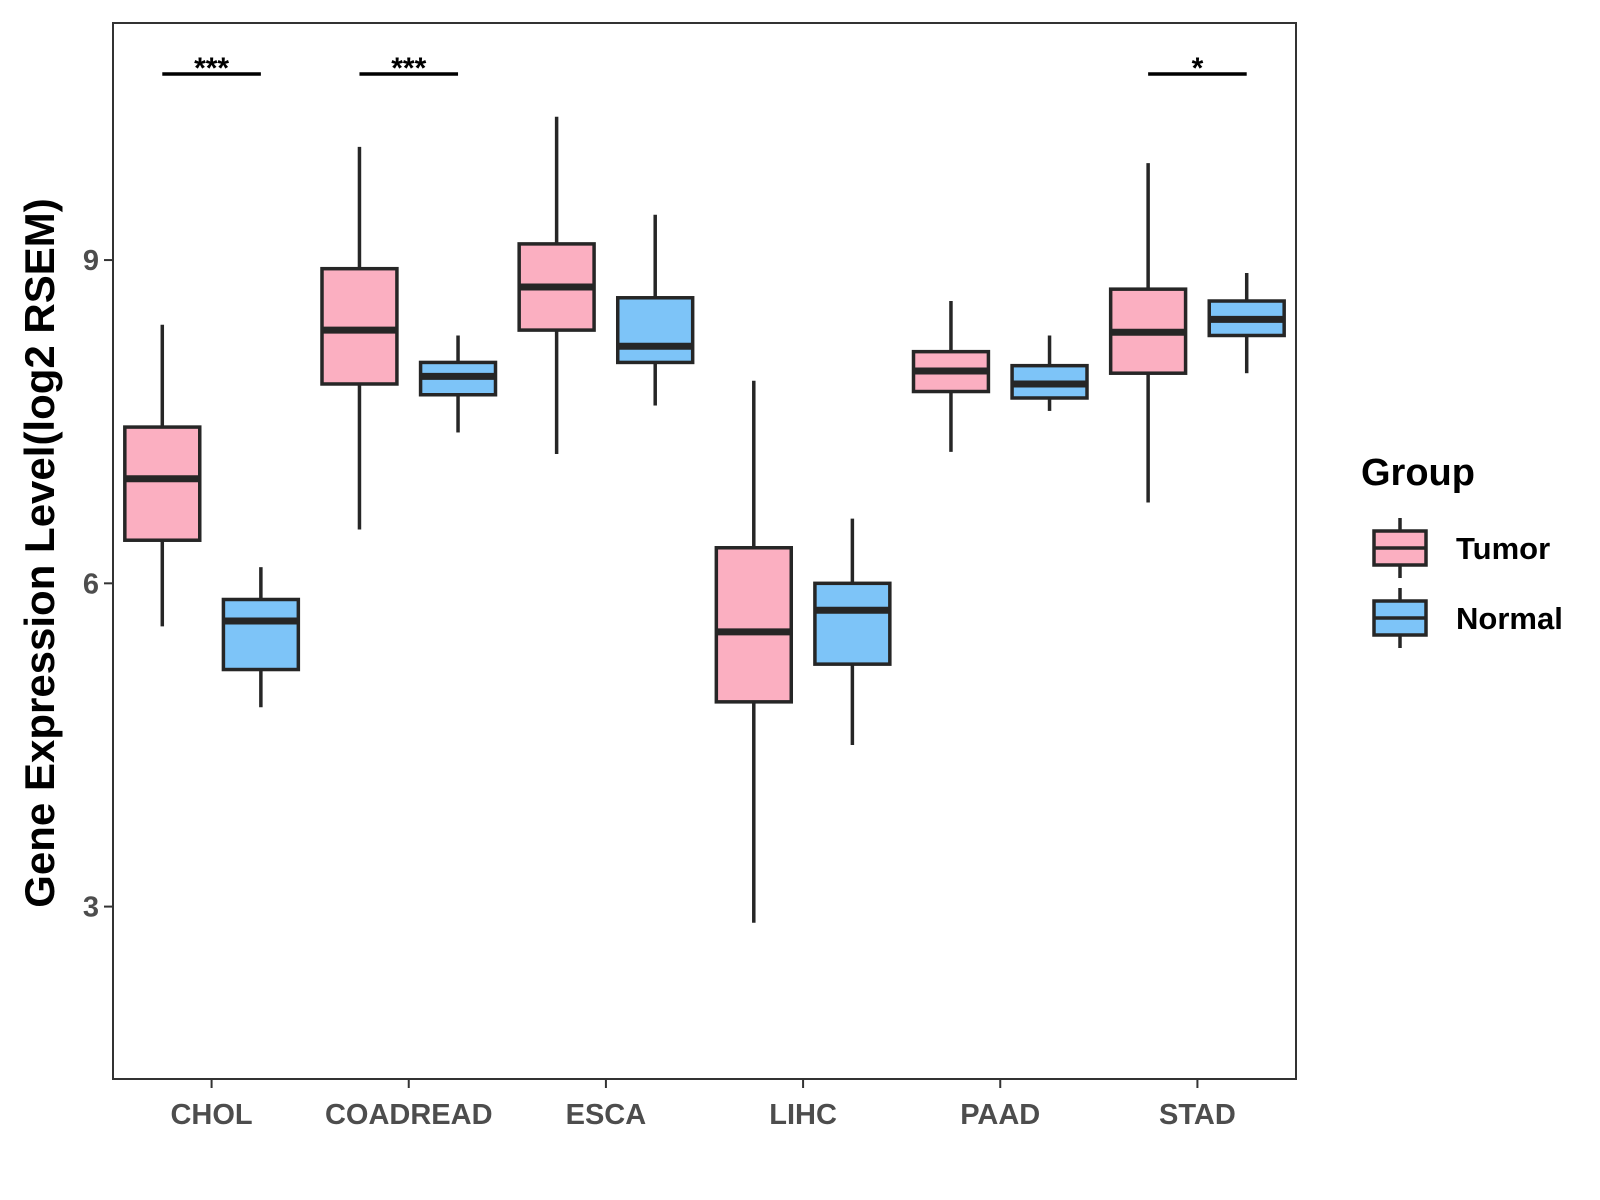 The height and width of the screenshot is (1200, 1600). Describe the element at coordinates (606, 1115) in the screenshot. I see `x-tick-label: ESCA` at that location.